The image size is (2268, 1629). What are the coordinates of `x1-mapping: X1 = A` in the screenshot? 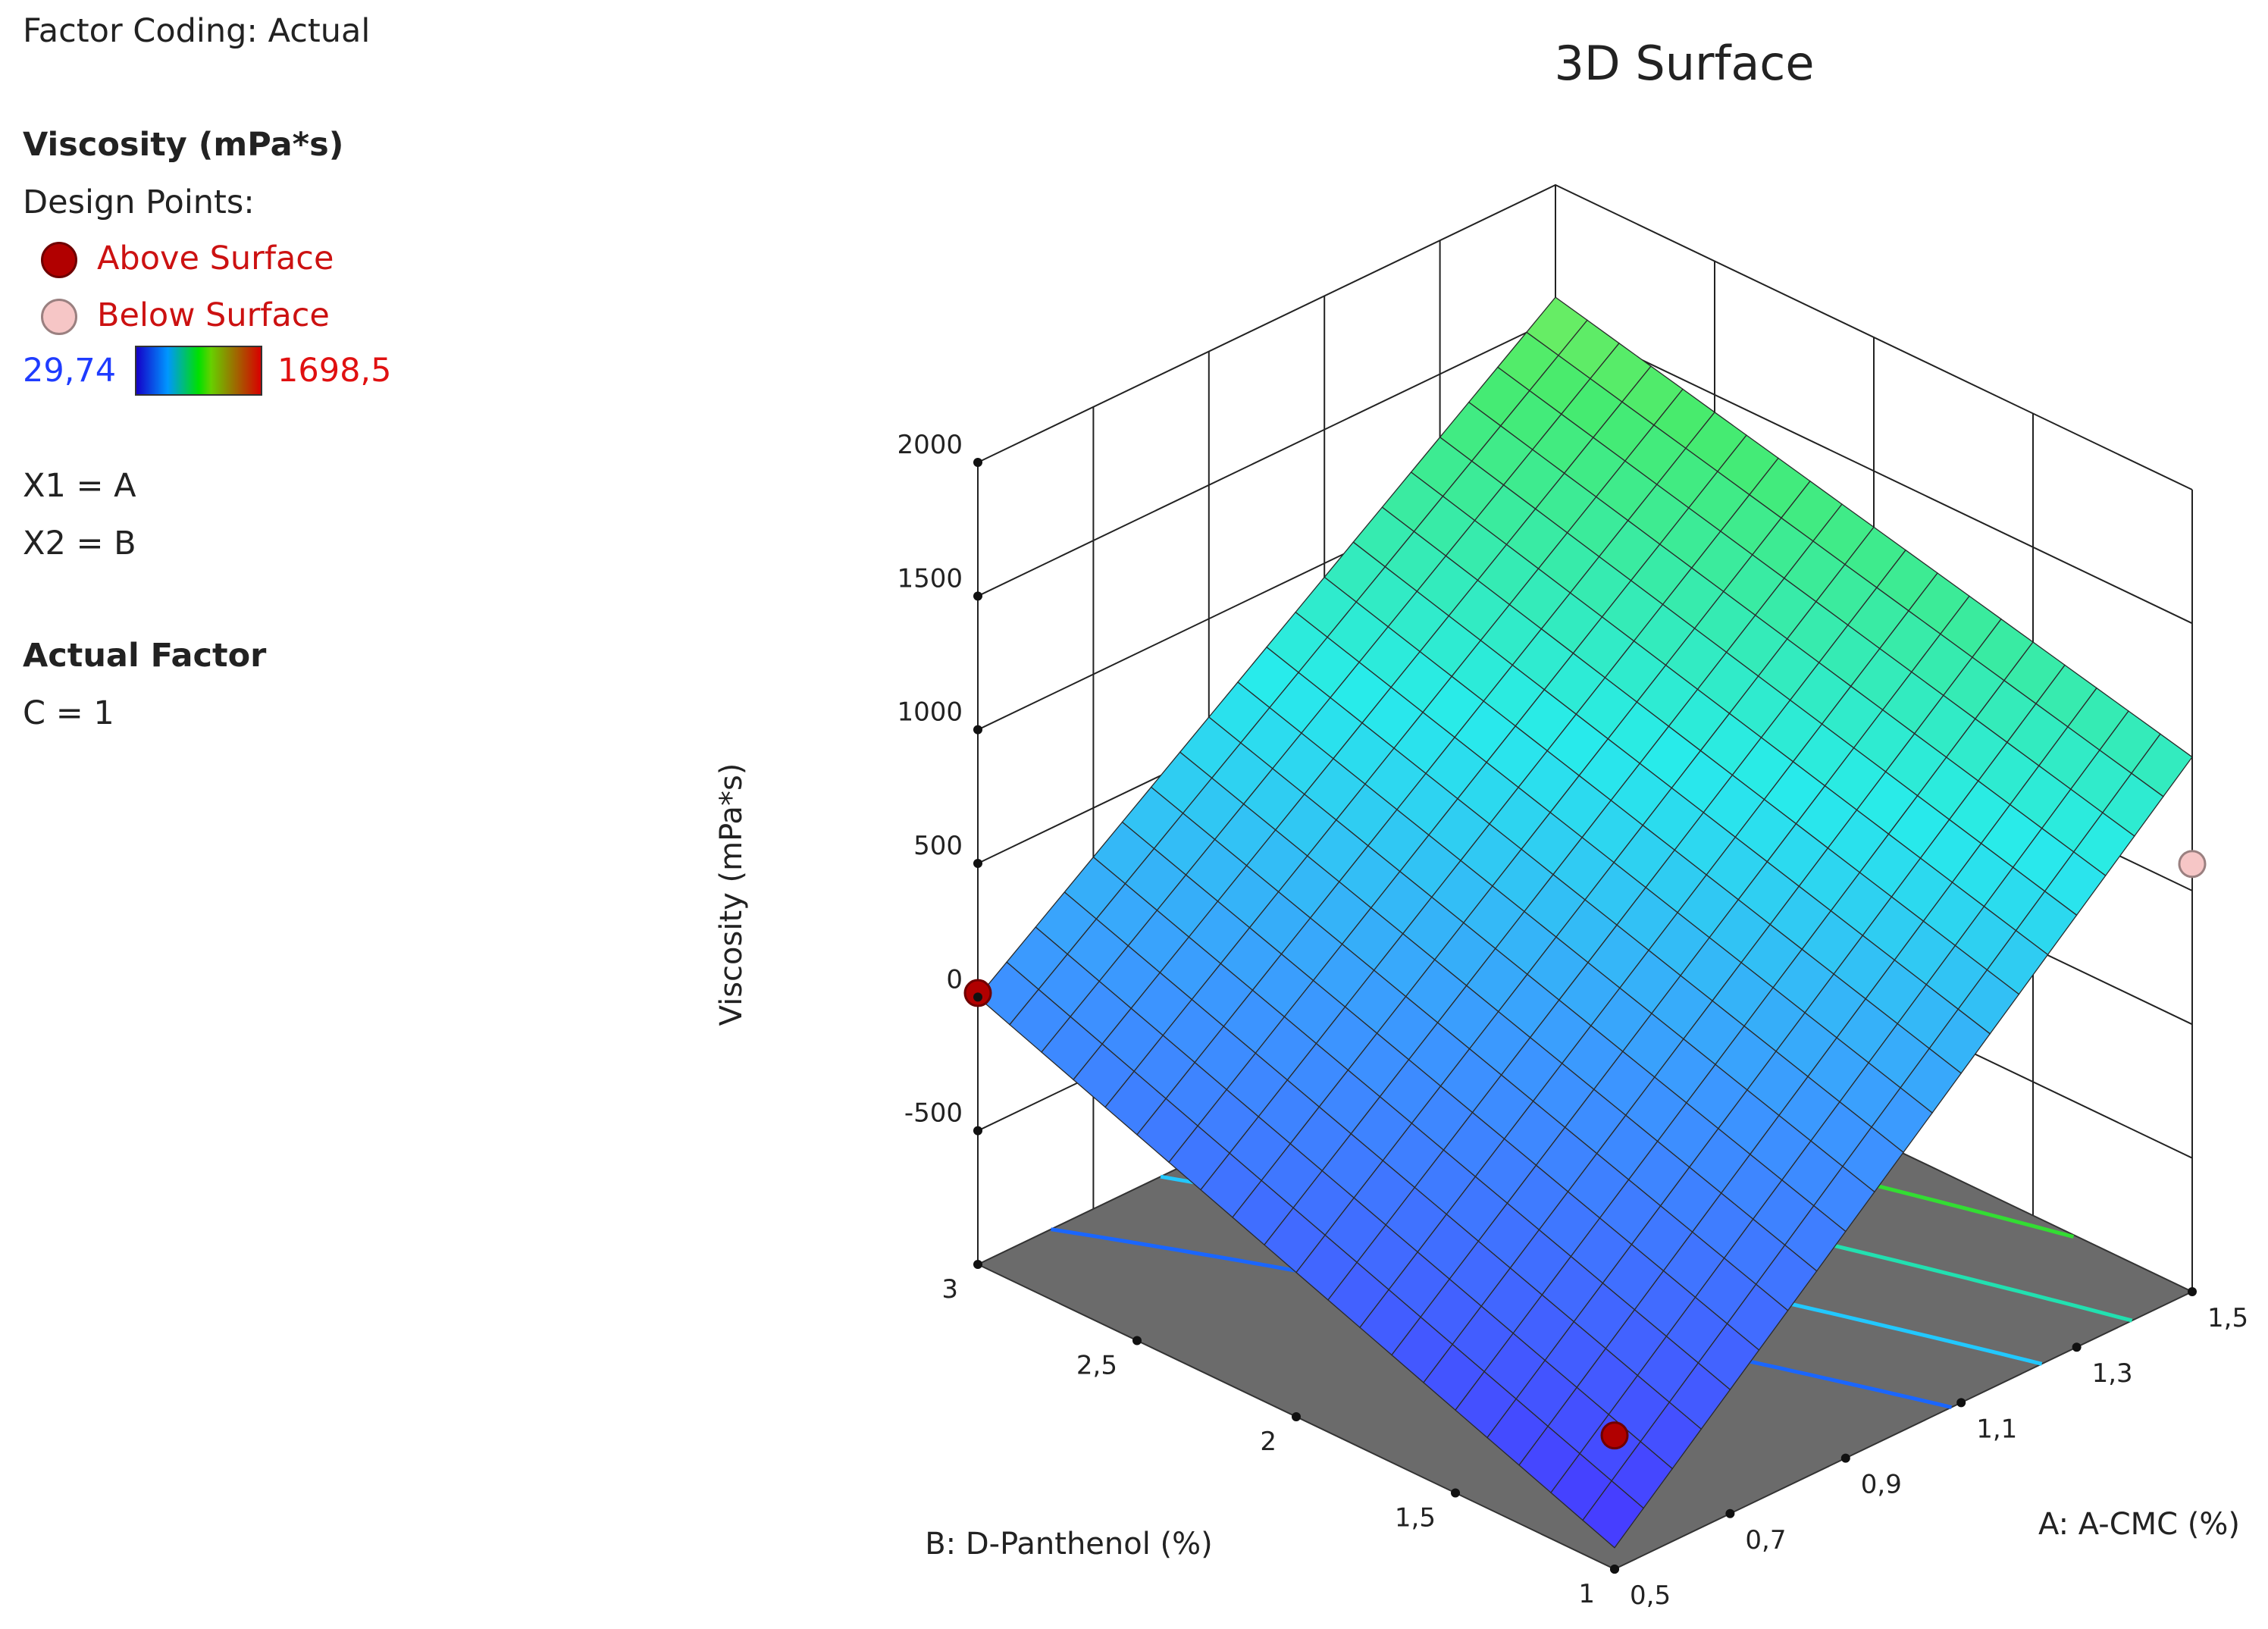 It's located at (79, 486).